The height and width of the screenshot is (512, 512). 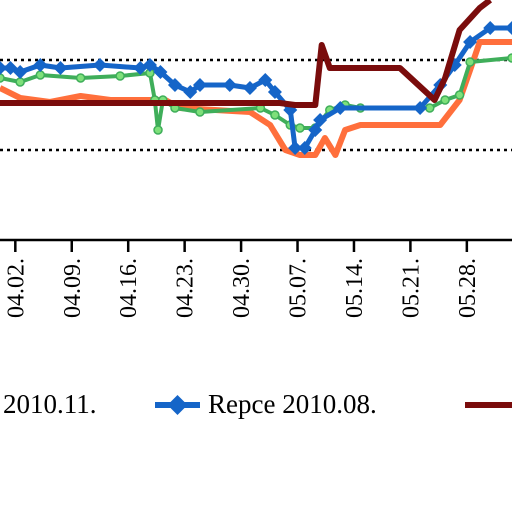 I want to click on legend-label: 2010.11., so click(x=50, y=404).